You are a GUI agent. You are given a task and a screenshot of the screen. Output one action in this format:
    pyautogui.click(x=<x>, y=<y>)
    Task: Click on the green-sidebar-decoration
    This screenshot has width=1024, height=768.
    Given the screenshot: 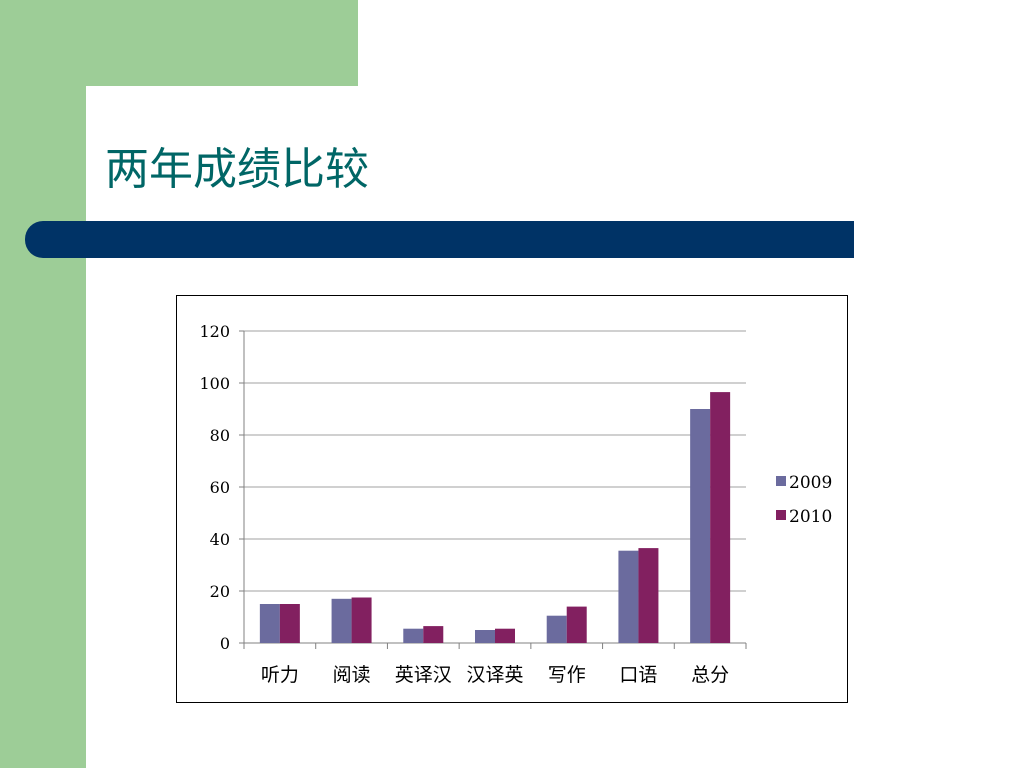 What is the action you would take?
    pyautogui.click(x=43, y=384)
    